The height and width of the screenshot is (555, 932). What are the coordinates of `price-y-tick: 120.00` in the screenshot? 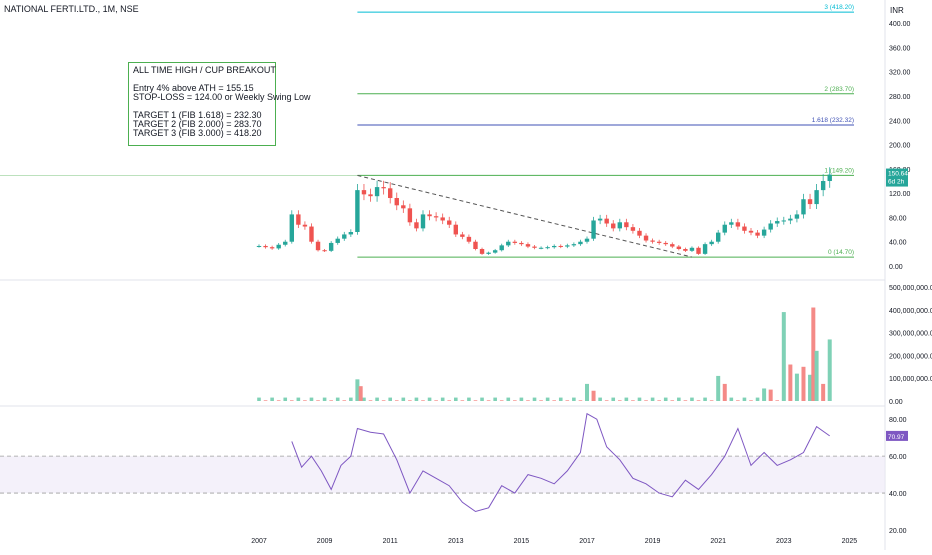 It's located at (900, 194).